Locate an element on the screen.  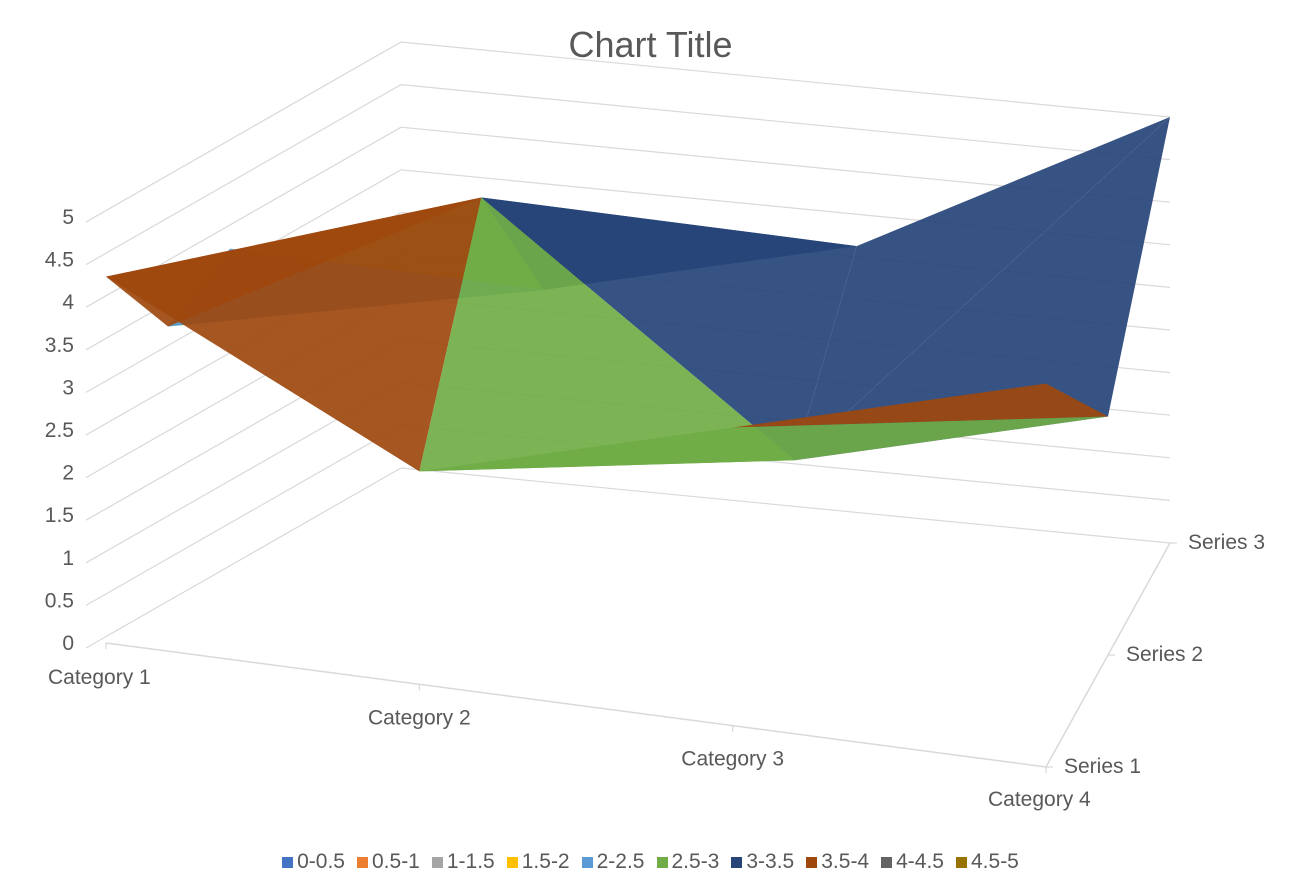
legend-label: 2.5-3 is located at coordinates (695, 861).